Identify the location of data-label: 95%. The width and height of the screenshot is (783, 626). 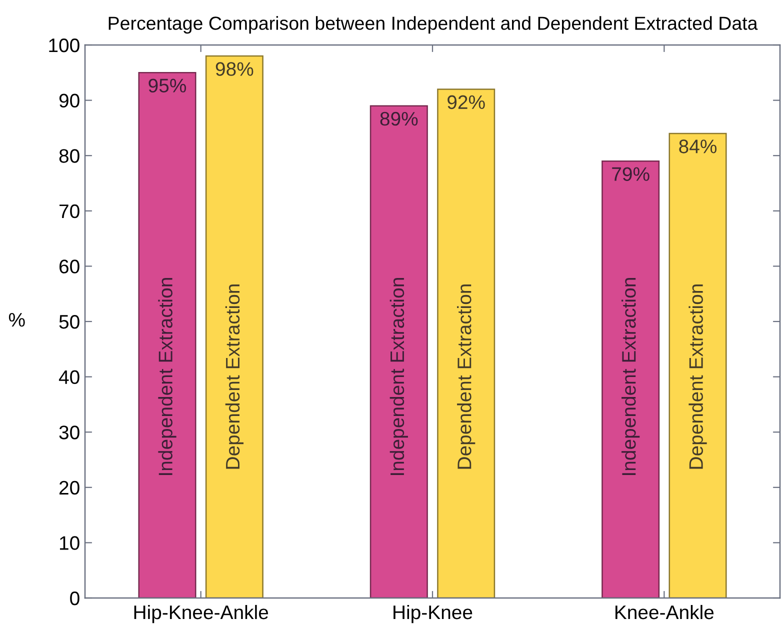
(167, 85).